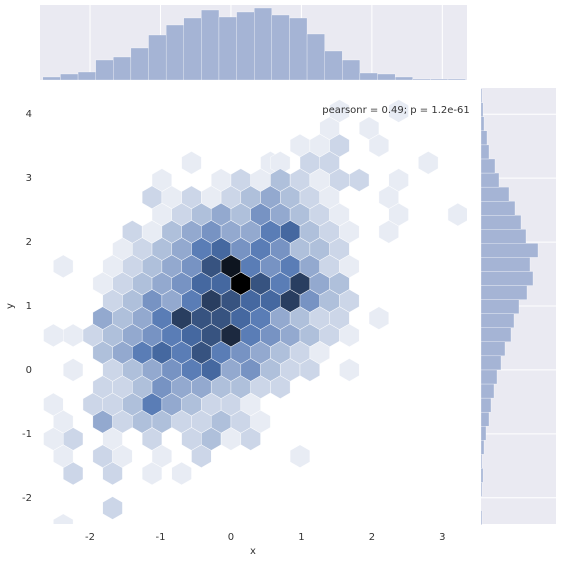  What do you see at coordinates (29, 306) in the screenshot?
I see `y-tick-label: 1` at bounding box center [29, 306].